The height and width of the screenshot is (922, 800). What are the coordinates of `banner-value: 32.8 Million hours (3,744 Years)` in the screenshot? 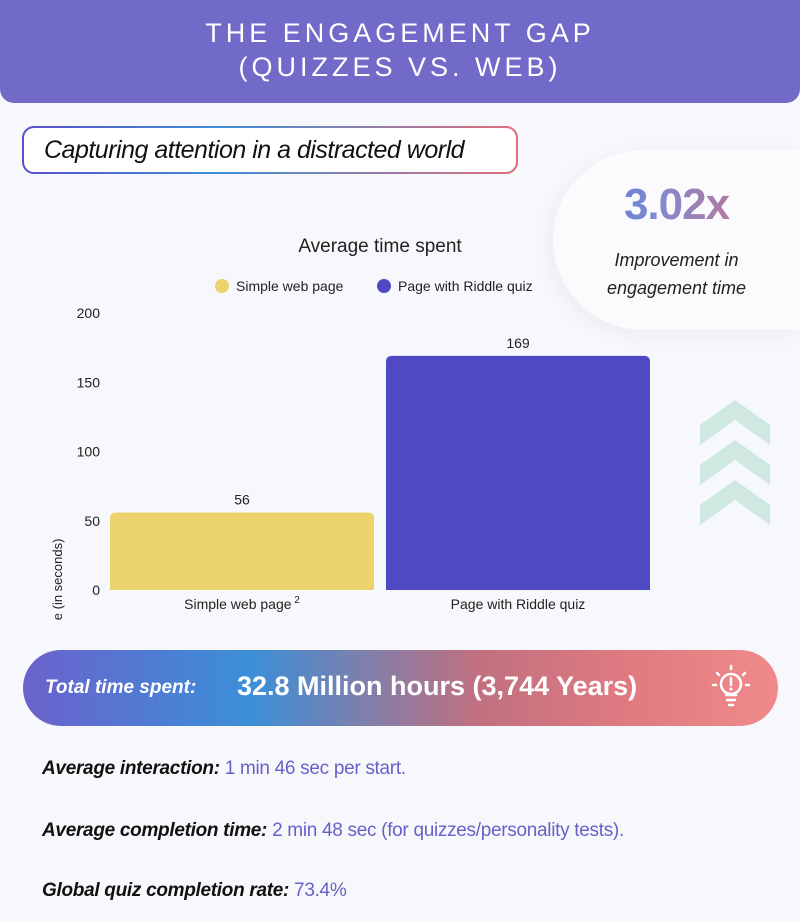 It's located at (437, 686).